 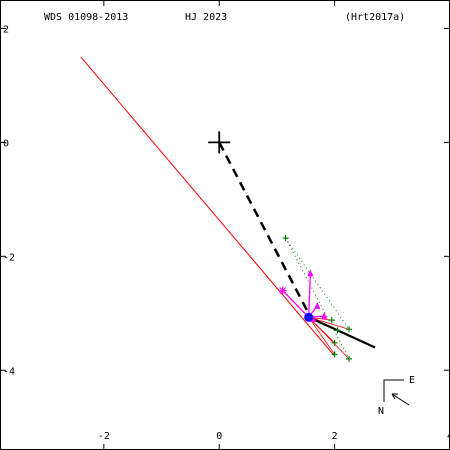 What do you see at coordinates (219, 436) in the screenshot?
I see `x-tick-label: 0` at bounding box center [219, 436].